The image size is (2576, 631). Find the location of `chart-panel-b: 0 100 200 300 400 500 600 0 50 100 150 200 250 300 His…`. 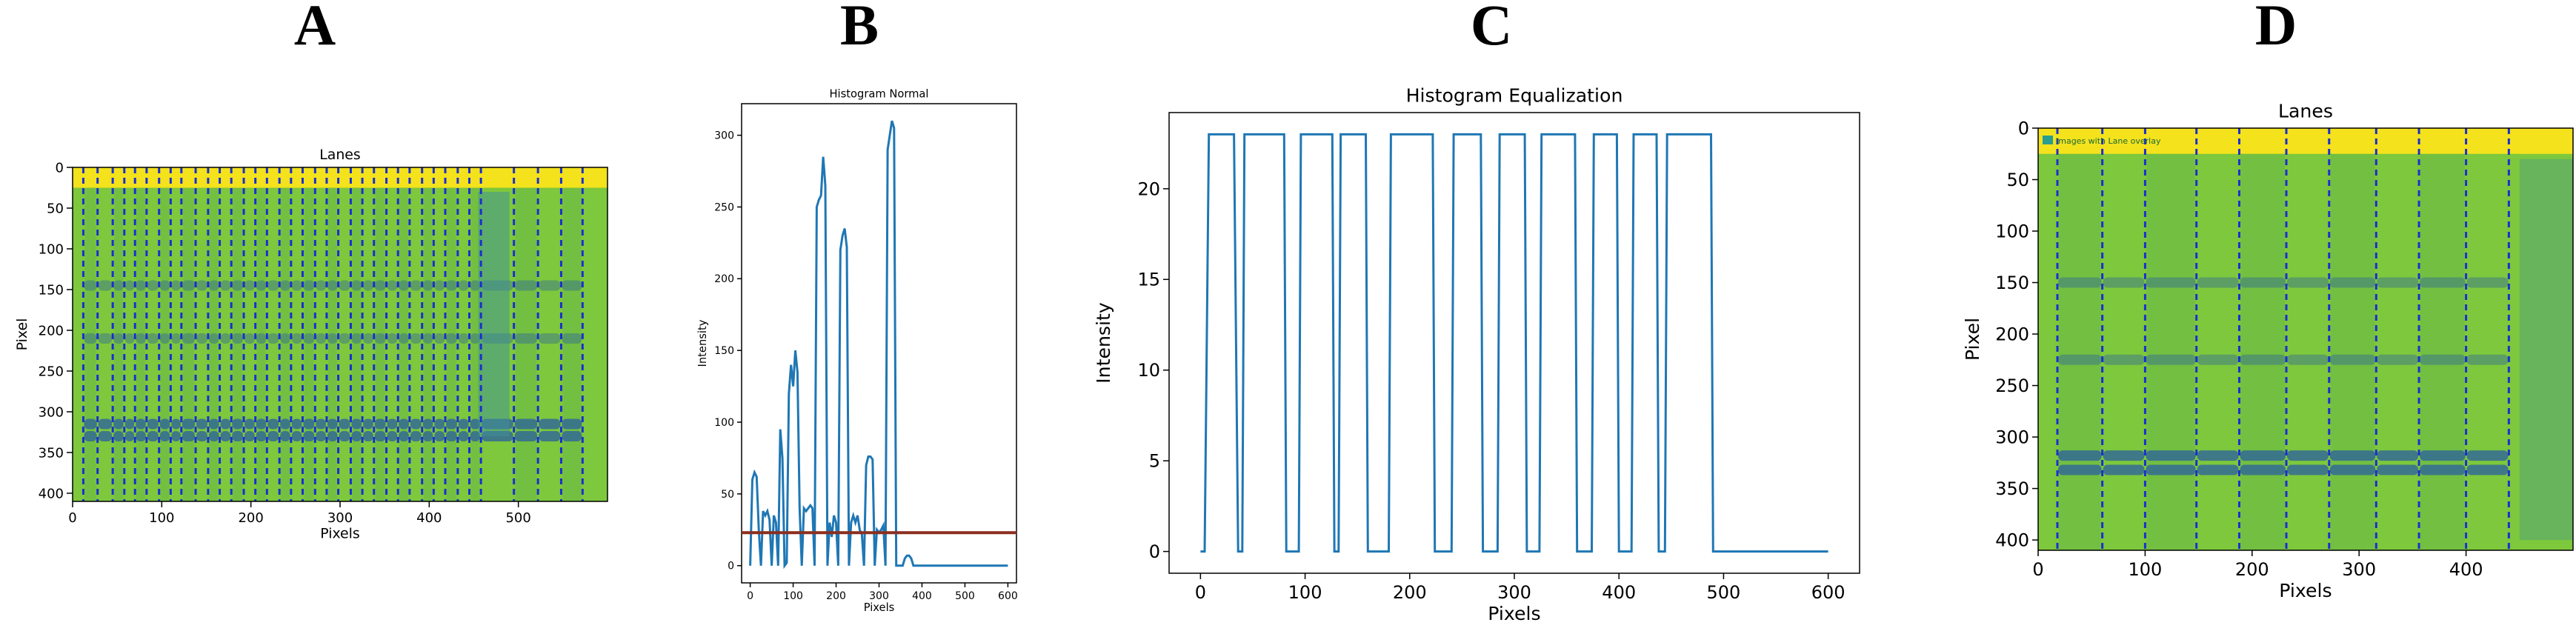

chart-panel-b: 0 100 200 300 400 500 600 0 50 100 150 200 250 300 His… is located at coordinates (857, 351).